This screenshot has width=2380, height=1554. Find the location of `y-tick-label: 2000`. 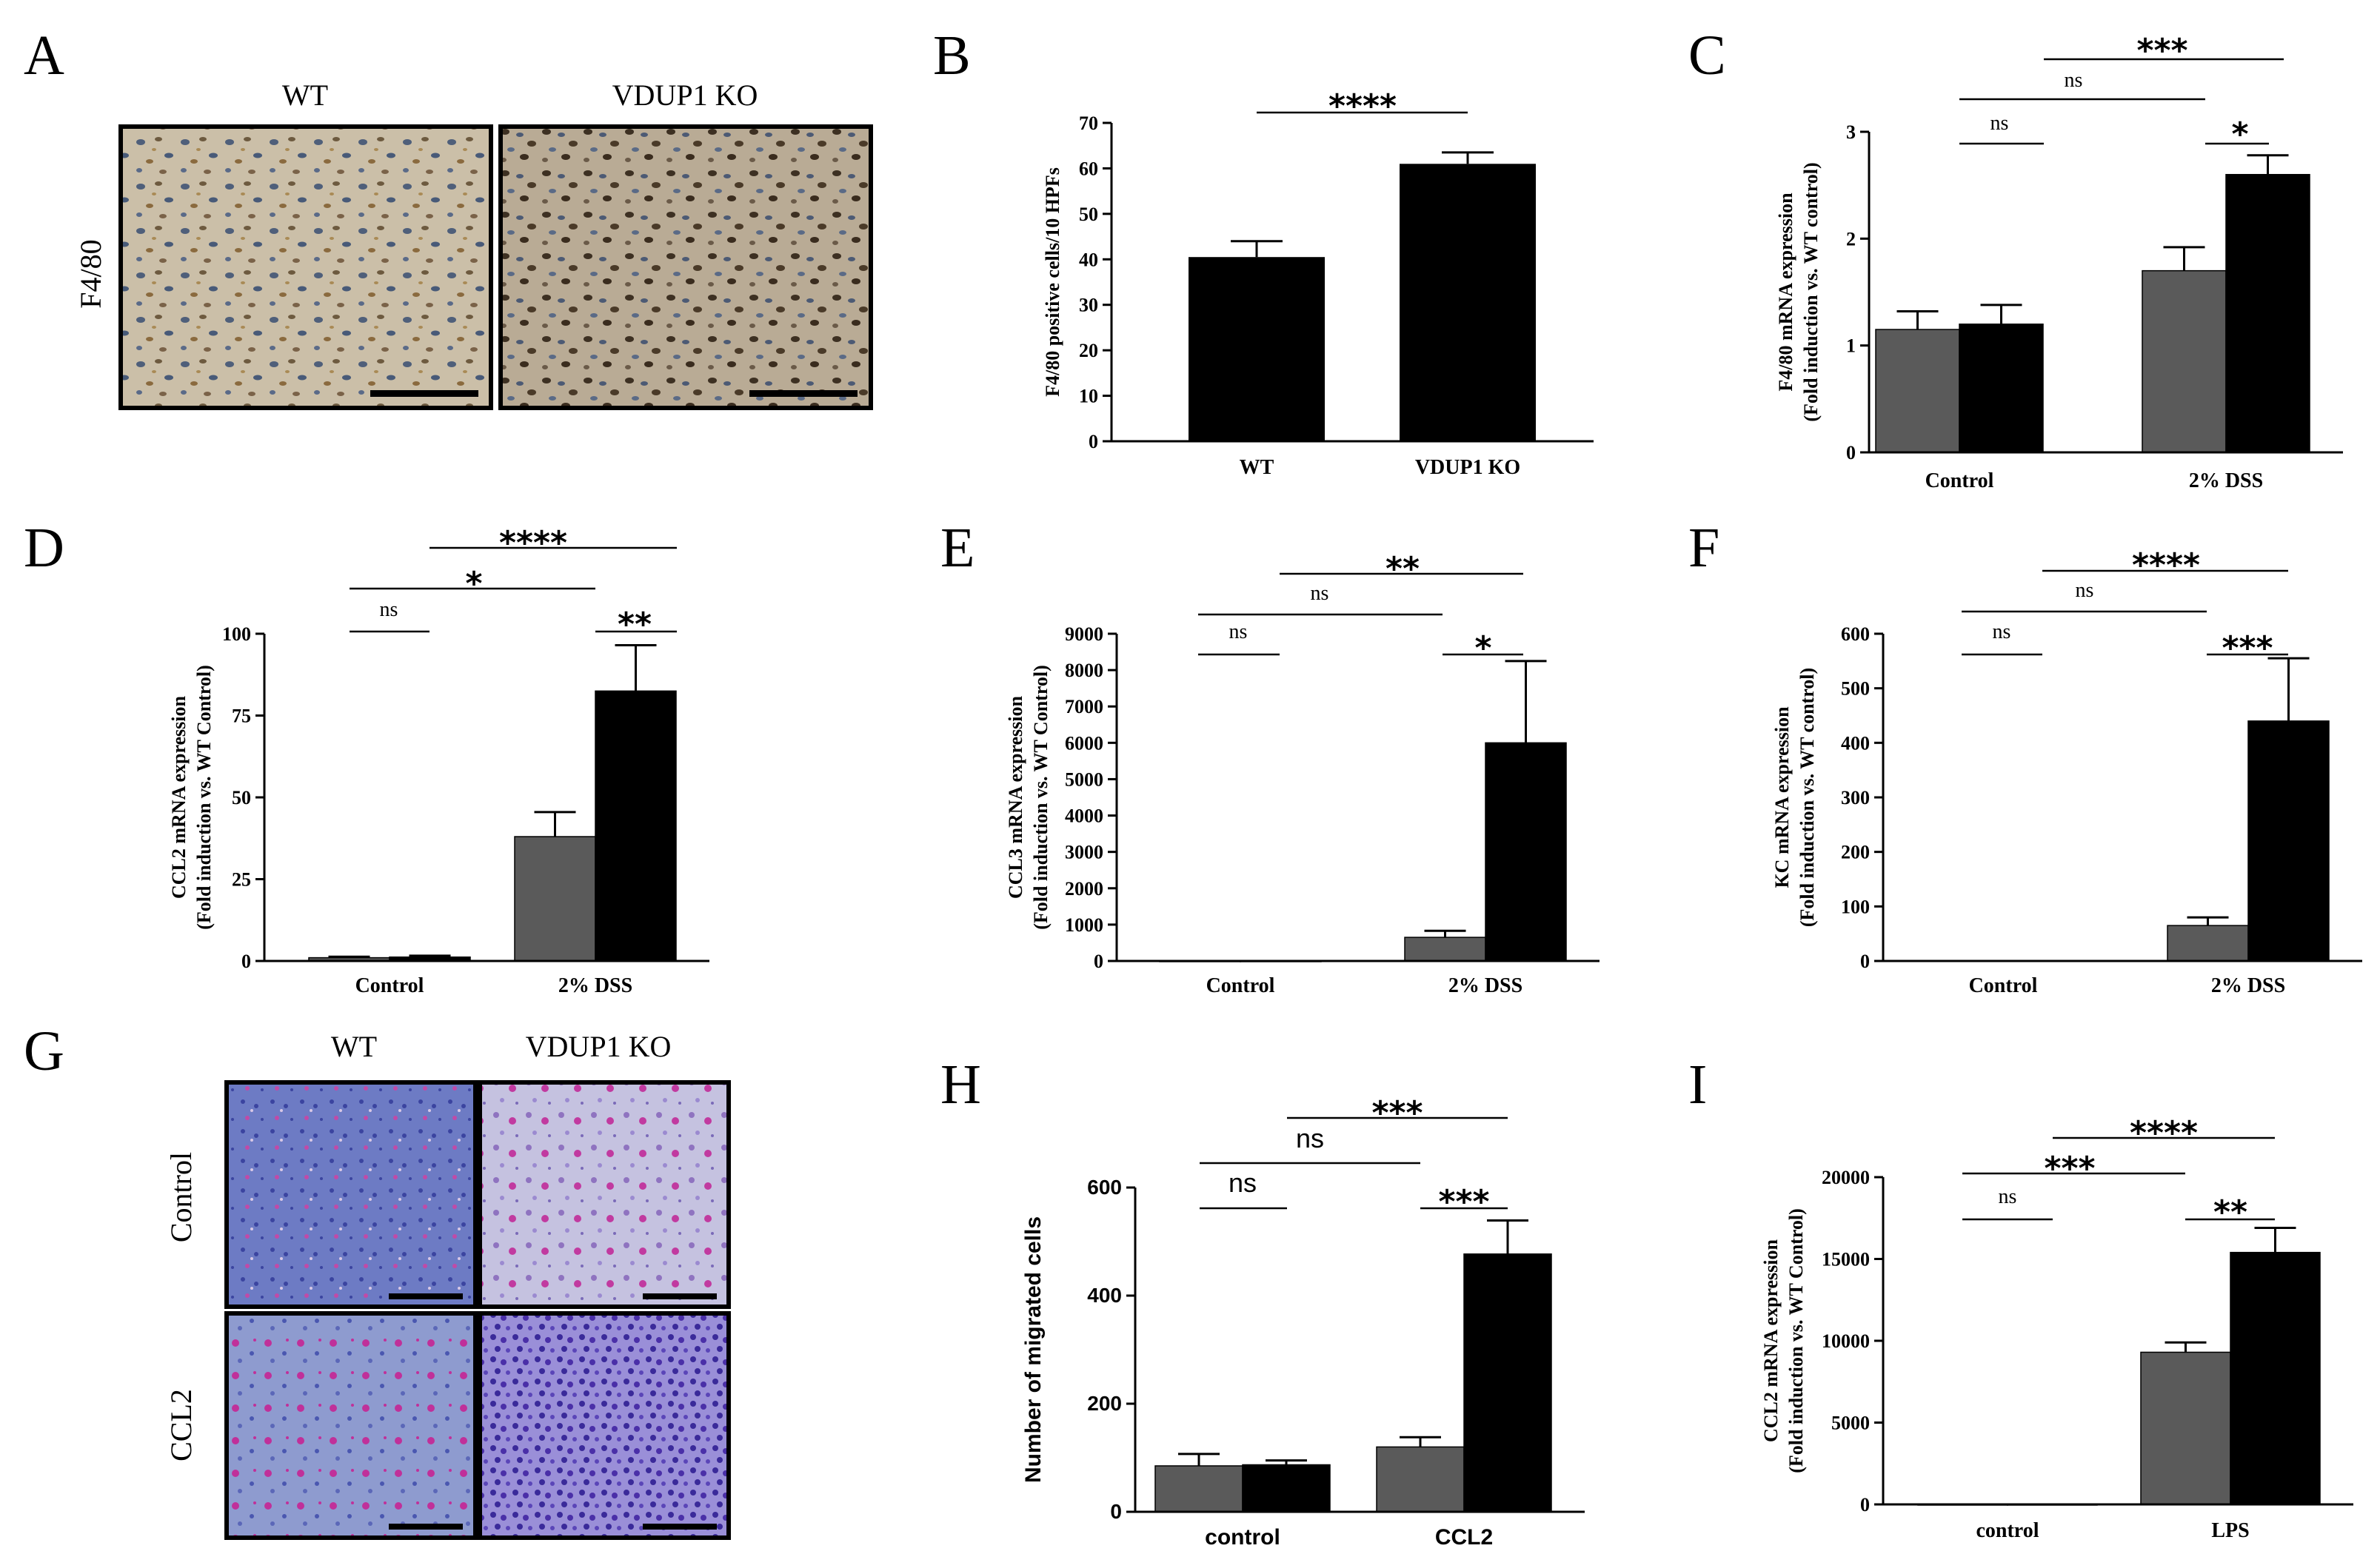

y-tick-label: 2000 is located at coordinates (1084, 889).